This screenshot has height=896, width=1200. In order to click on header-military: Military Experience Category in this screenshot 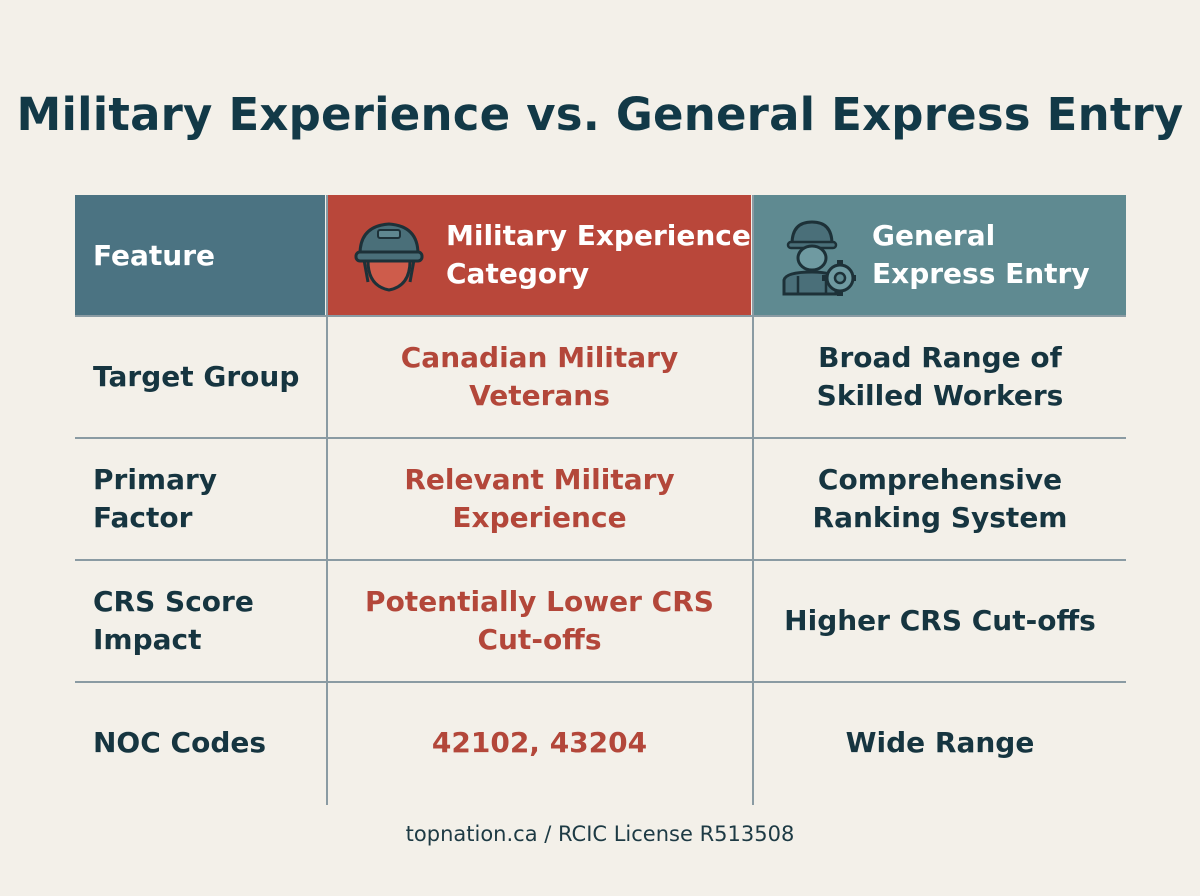, I will do `click(539, 255)`.